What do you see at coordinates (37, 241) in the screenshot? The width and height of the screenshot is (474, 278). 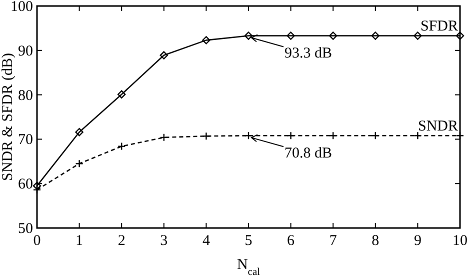 I see `x-tick-label: 0` at bounding box center [37, 241].